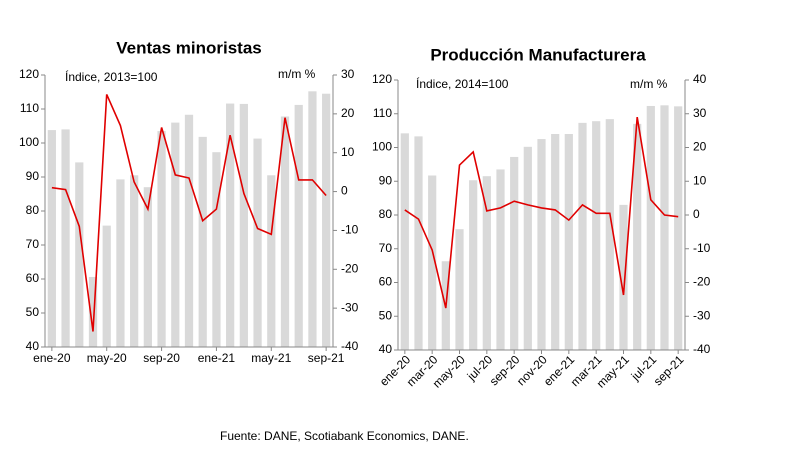 The image size is (797, 452). What do you see at coordinates (111, 76) in the screenshot?
I see `annotation: Índice, 2013=100` at bounding box center [111, 76].